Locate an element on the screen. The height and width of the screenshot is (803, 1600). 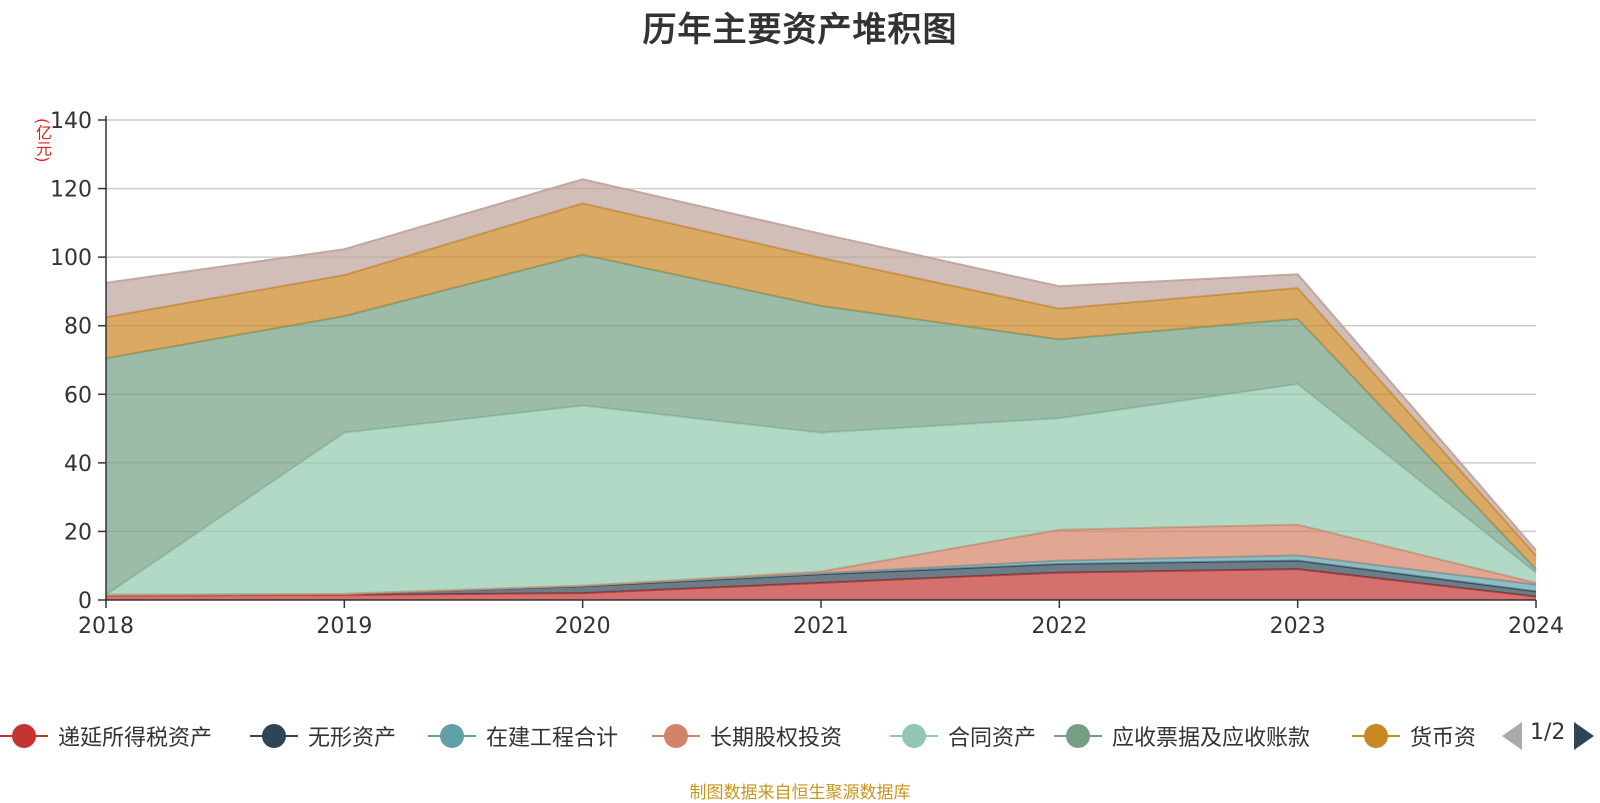
pager-next-icon is located at coordinates (1584, 736).